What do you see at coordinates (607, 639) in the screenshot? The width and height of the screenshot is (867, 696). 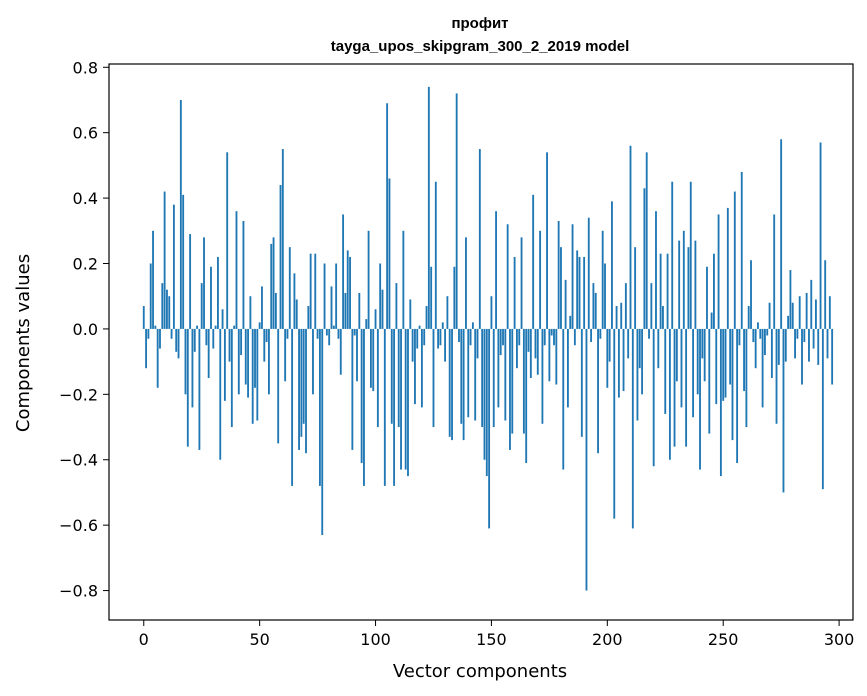 I see `x-tick-label: 200` at bounding box center [607, 639].